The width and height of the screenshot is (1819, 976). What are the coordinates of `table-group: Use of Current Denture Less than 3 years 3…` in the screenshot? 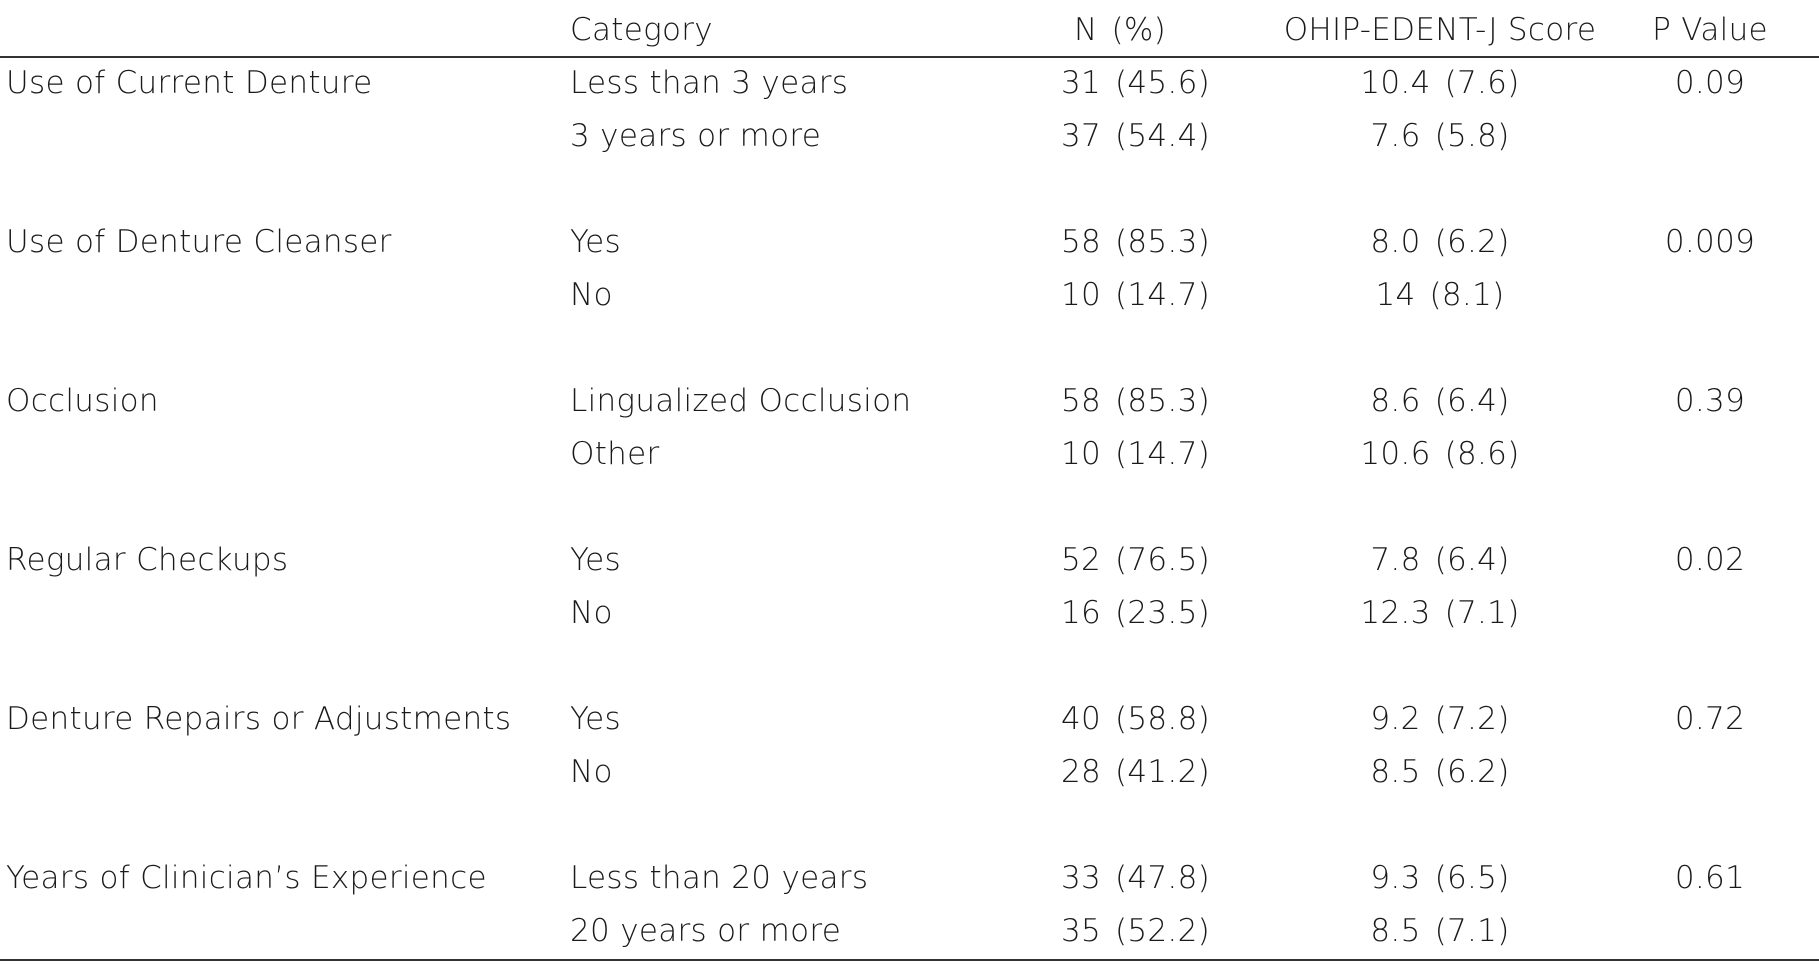 It's located at (909, 110).